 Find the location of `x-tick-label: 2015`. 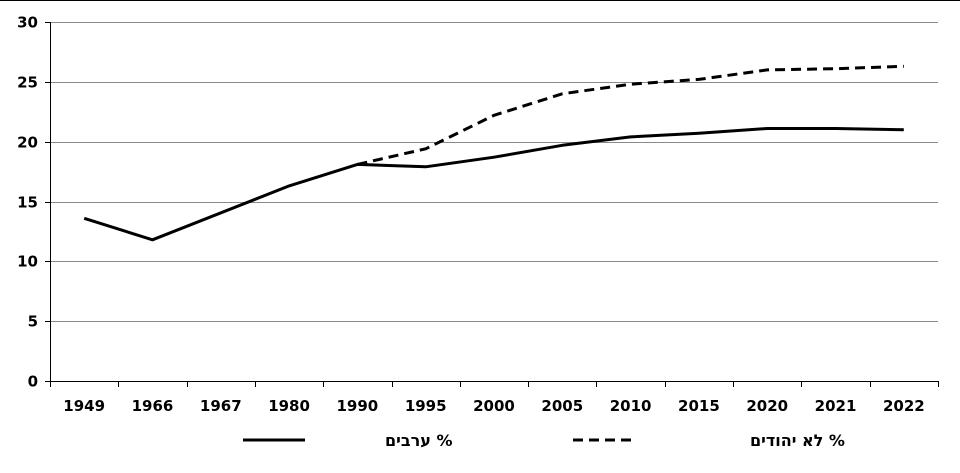

x-tick-label: 2015 is located at coordinates (699, 406).